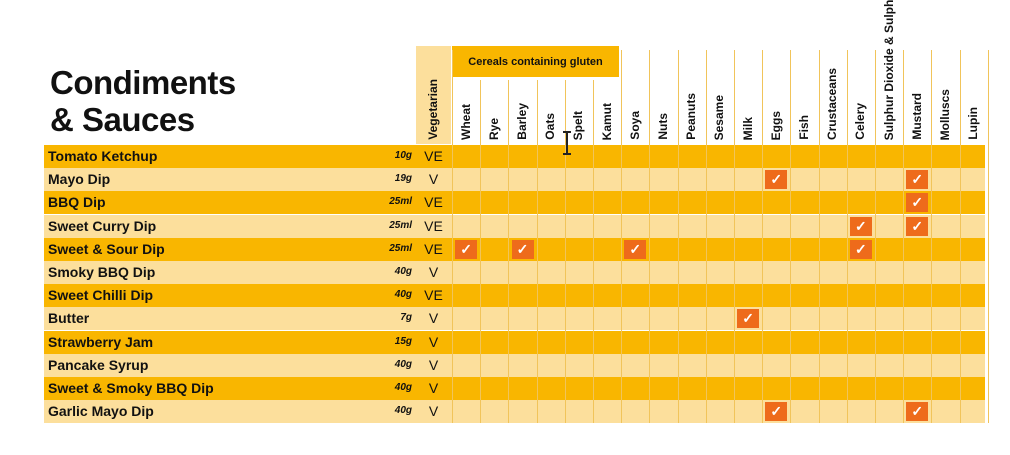 The image size is (1010, 455). Describe the element at coordinates (550, 126) in the screenshot. I see `column-header-label: Oats` at that location.